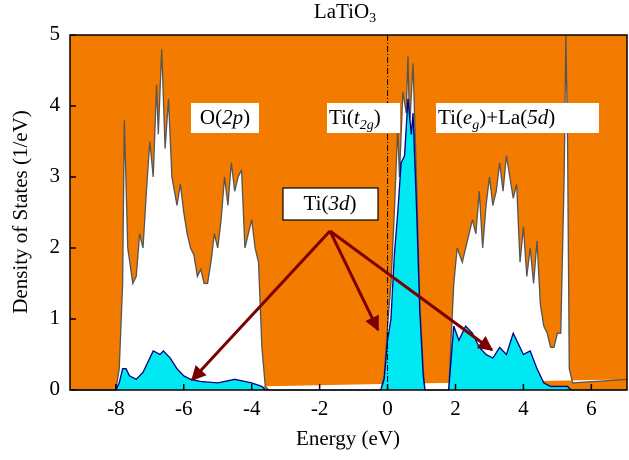 This screenshot has height=460, width=629. What do you see at coordinates (591, 408) in the screenshot?
I see `x-tick-label: 6` at bounding box center [591, 408].